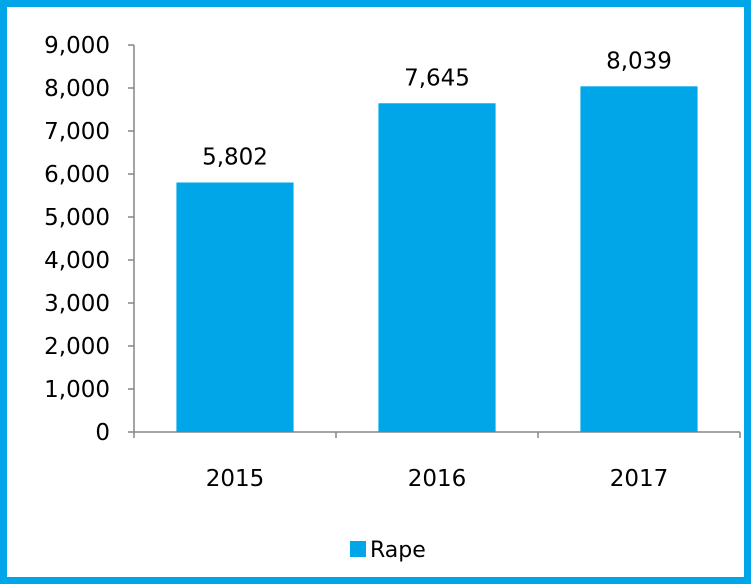 Image resolution: width=751 pixels, height=584 pixels. I want to click on bar-2017, so click(639, 259).